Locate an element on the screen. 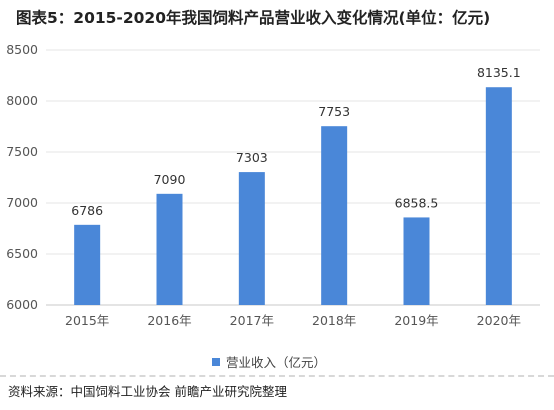 The height and width of the screenshot is (410, 554). x-tick-label: 2015年 is located at coordinates (87, 320).